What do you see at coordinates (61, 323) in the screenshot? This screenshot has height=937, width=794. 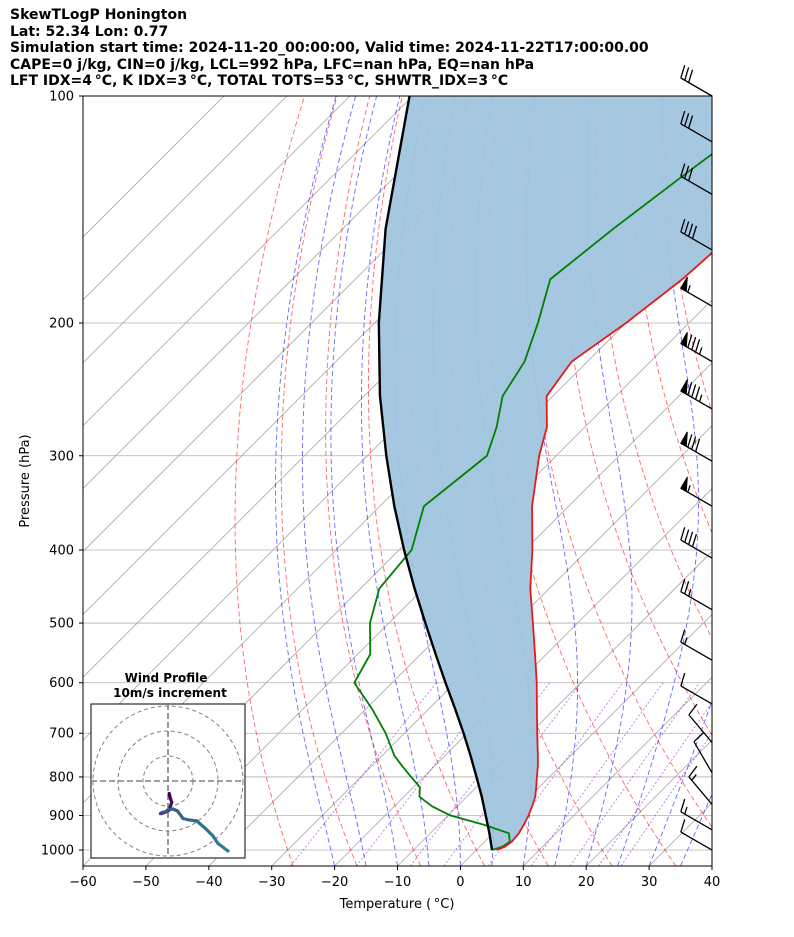 I see `y-tick-label: 200` at bounding box center [61, 323].